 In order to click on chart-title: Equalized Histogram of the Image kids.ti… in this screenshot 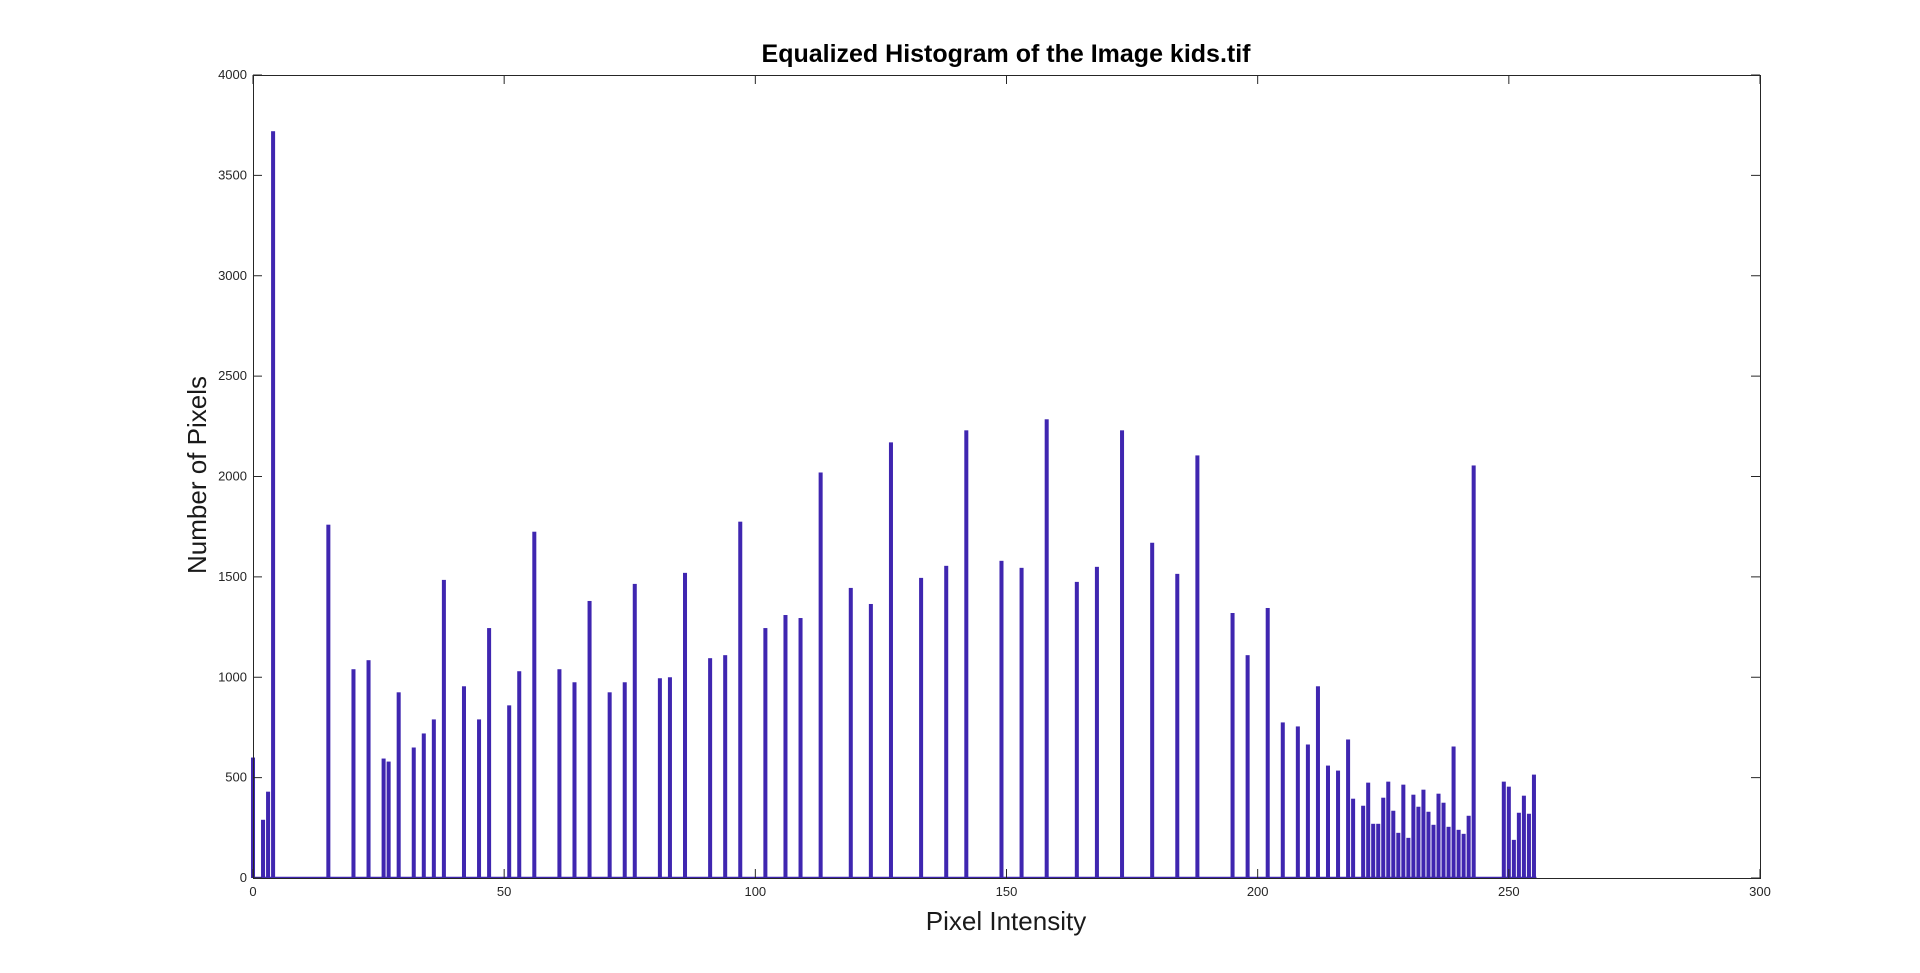, I will do `click(1007, 54)`.